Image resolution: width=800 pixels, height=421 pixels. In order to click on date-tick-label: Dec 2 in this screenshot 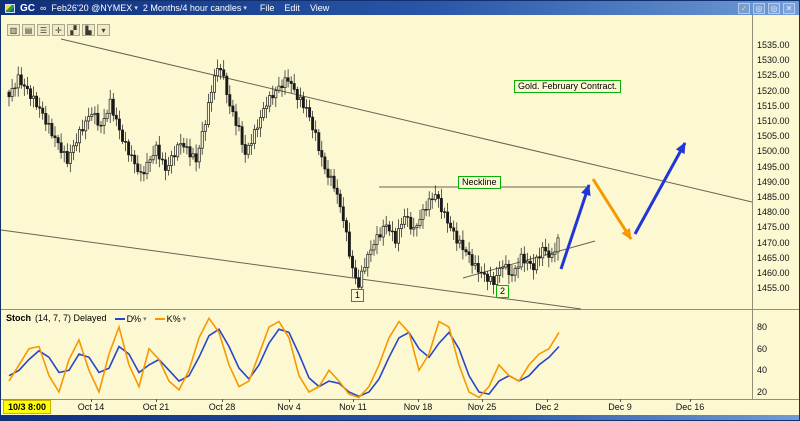, I will do `click(547, 407)`.